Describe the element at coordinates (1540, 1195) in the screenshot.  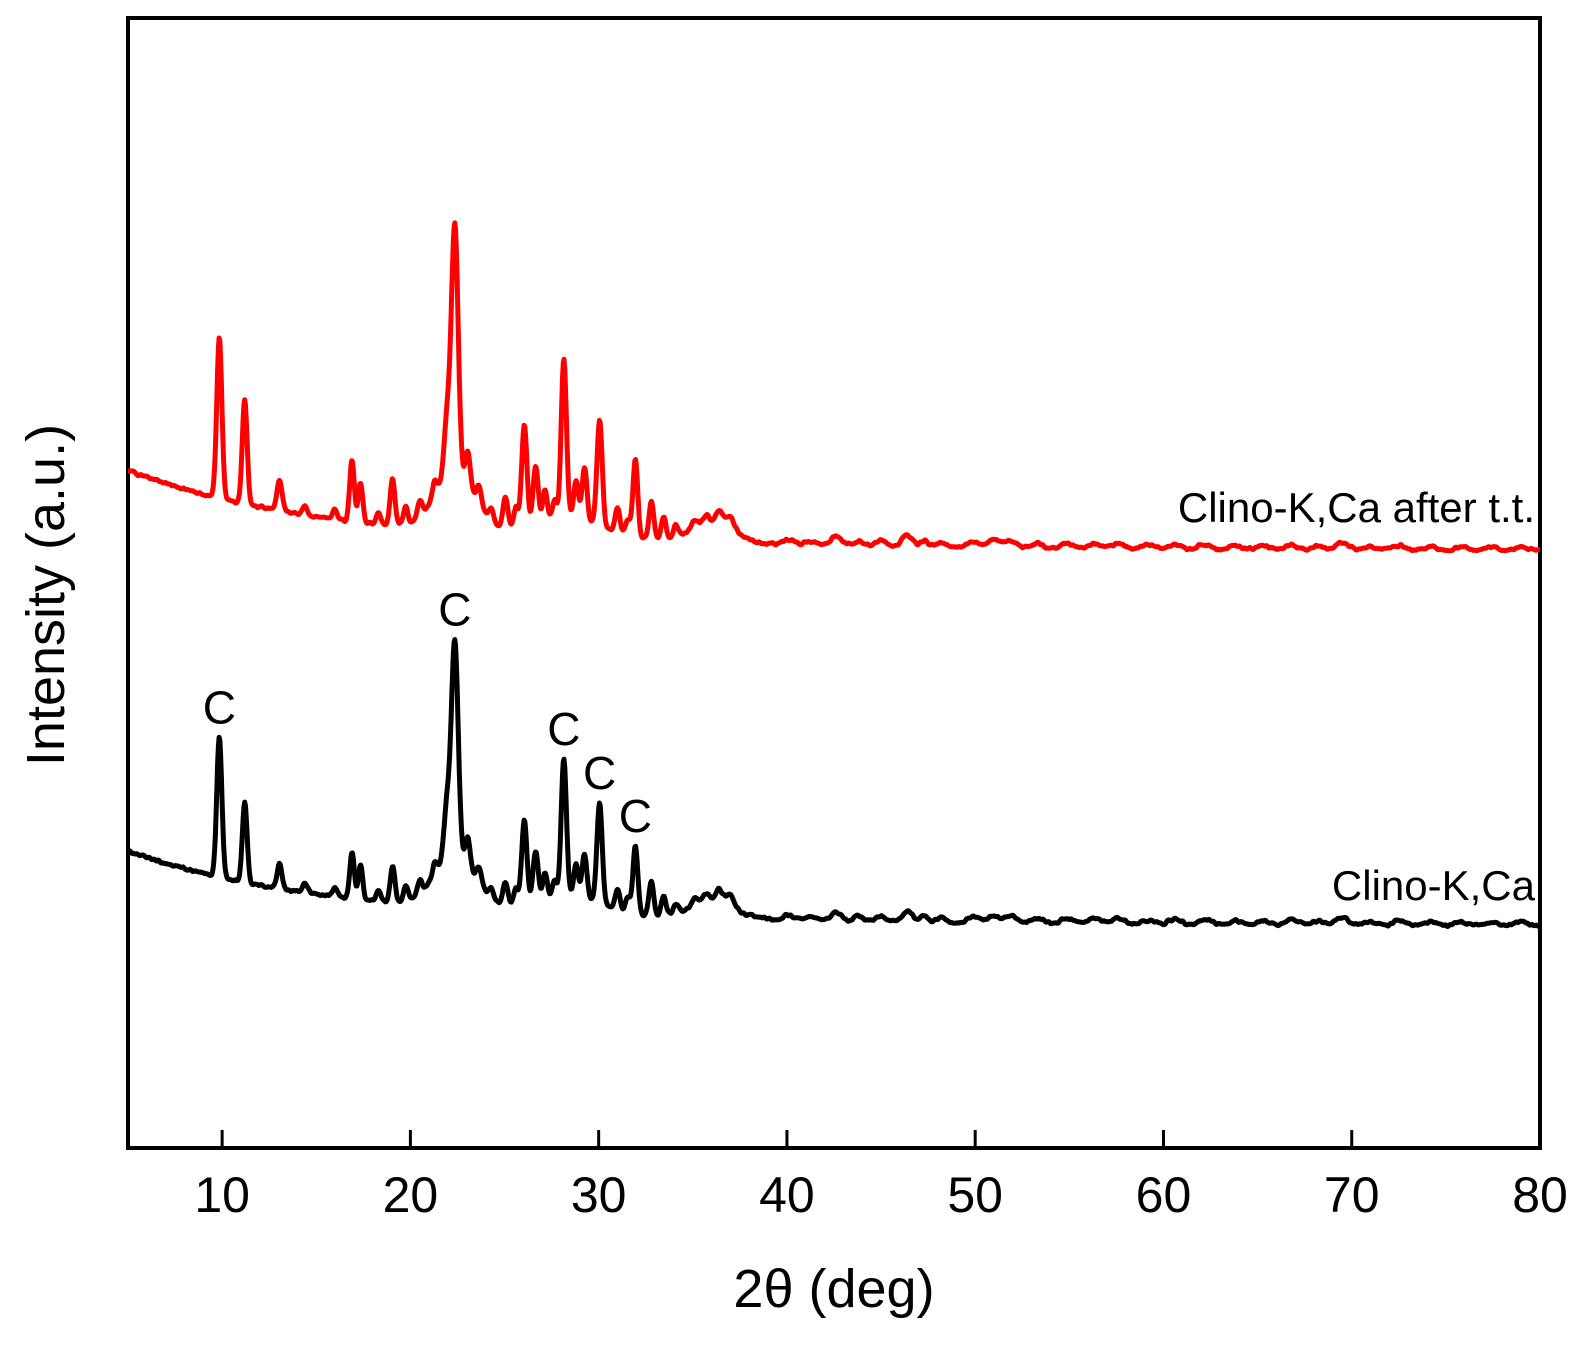
I see `x-tick-label: 80` at that location.